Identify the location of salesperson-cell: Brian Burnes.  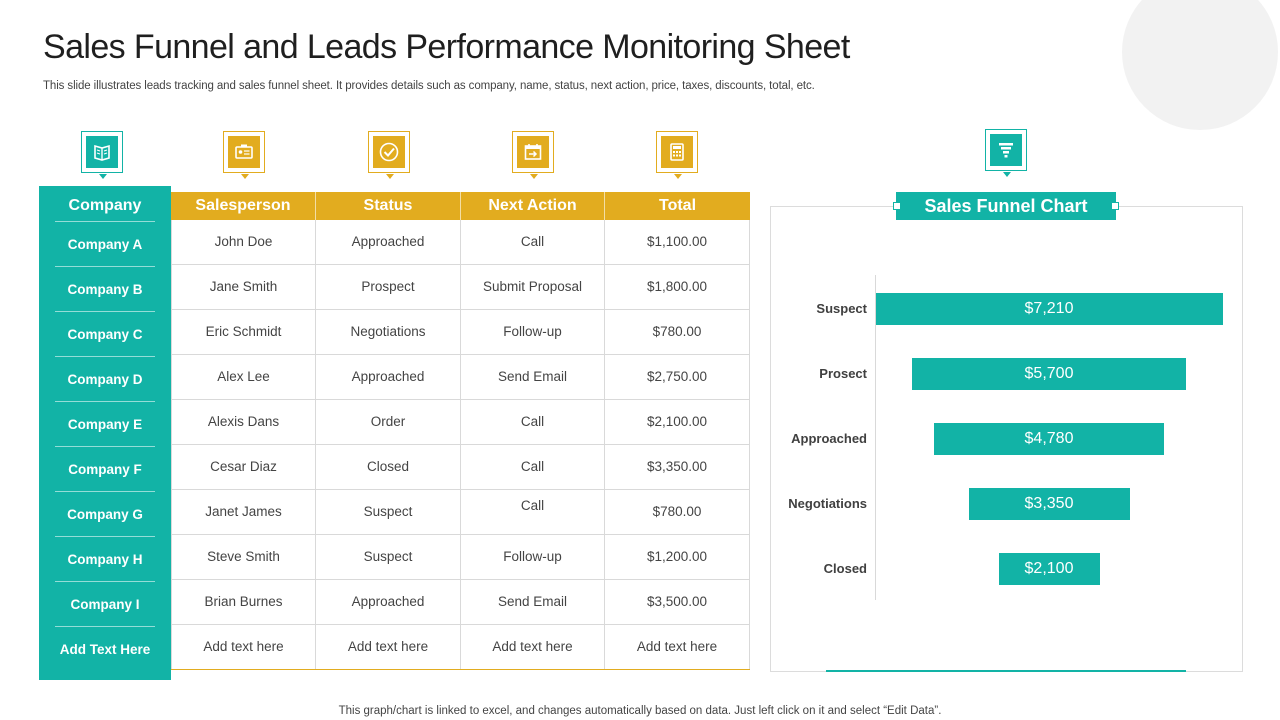
(243, 602).